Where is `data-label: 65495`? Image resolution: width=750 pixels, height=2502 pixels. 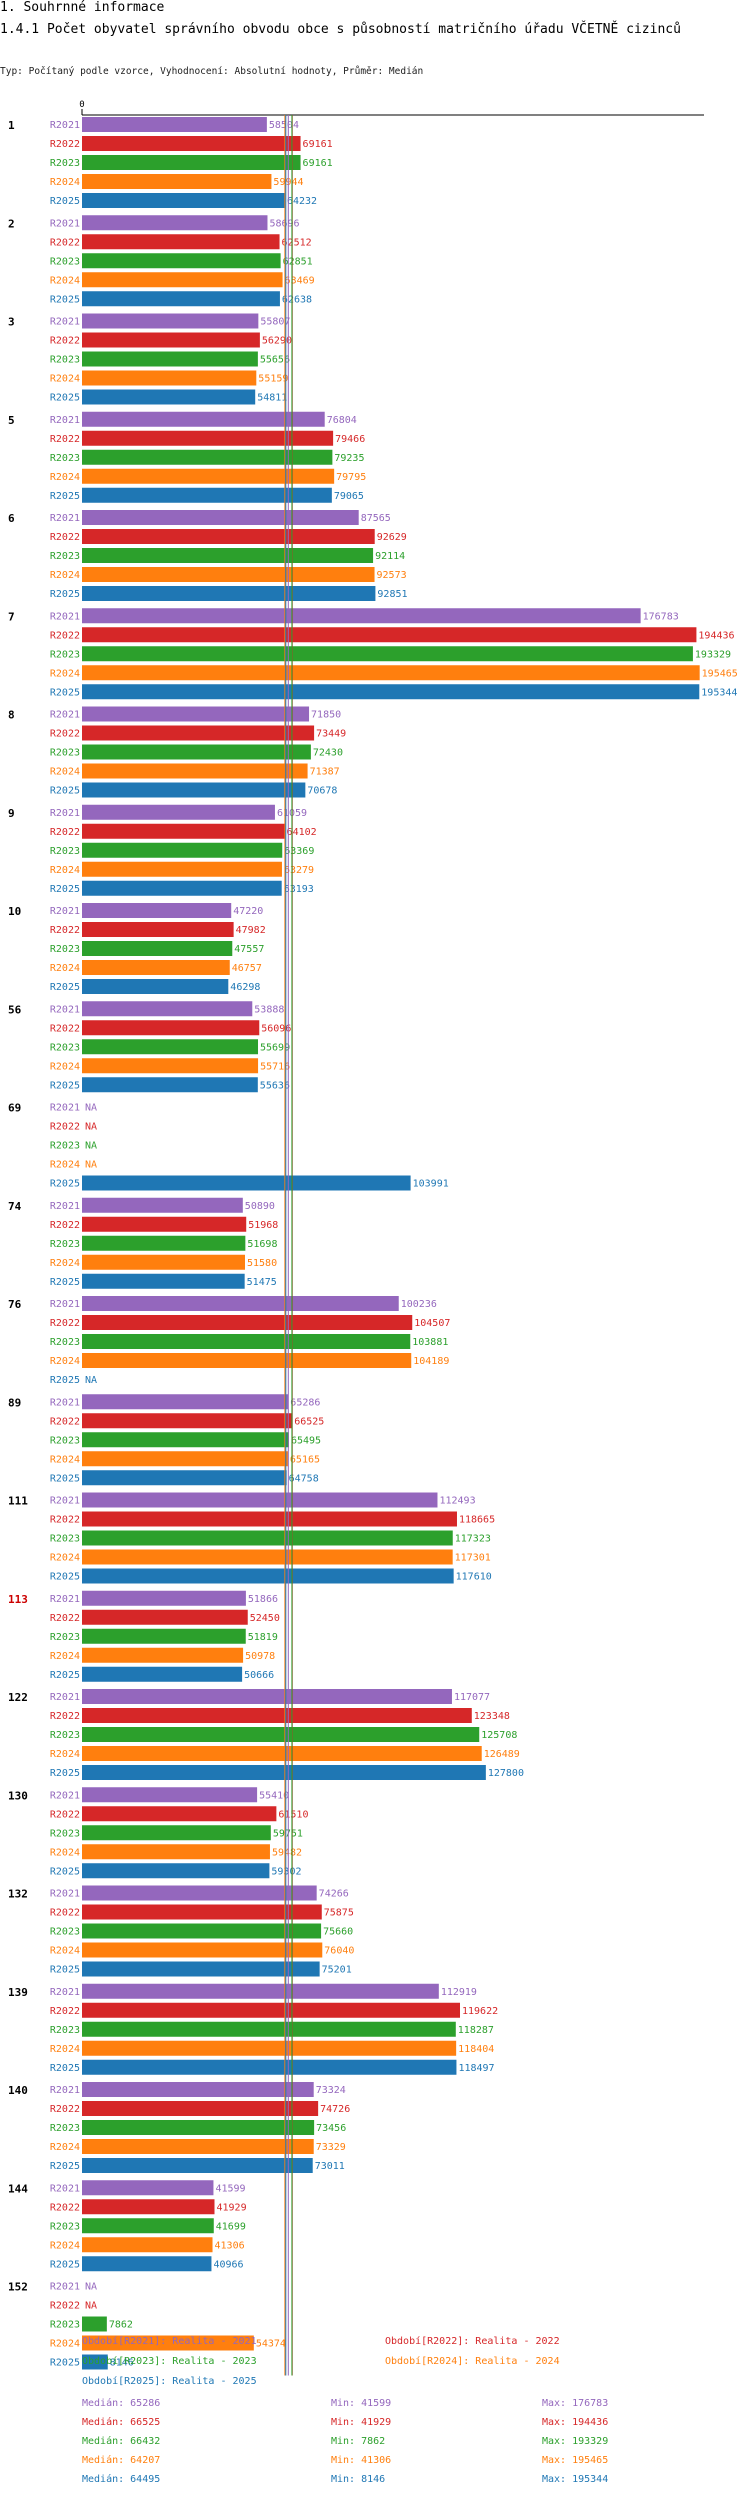
data-label: 65495 is located at coordinates (306, 1440).